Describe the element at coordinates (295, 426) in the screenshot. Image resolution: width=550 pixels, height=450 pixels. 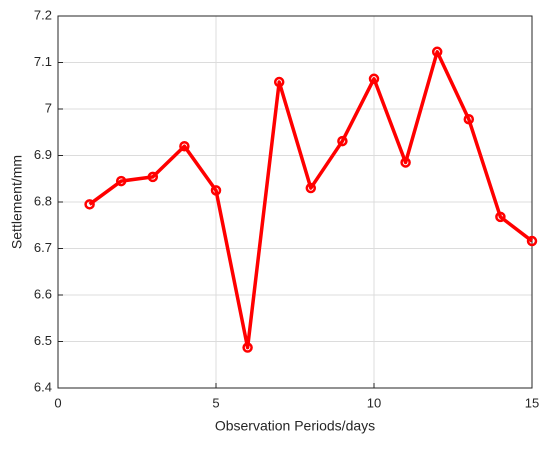
I see `x-axis-label: Observation Periods/days` at that location.